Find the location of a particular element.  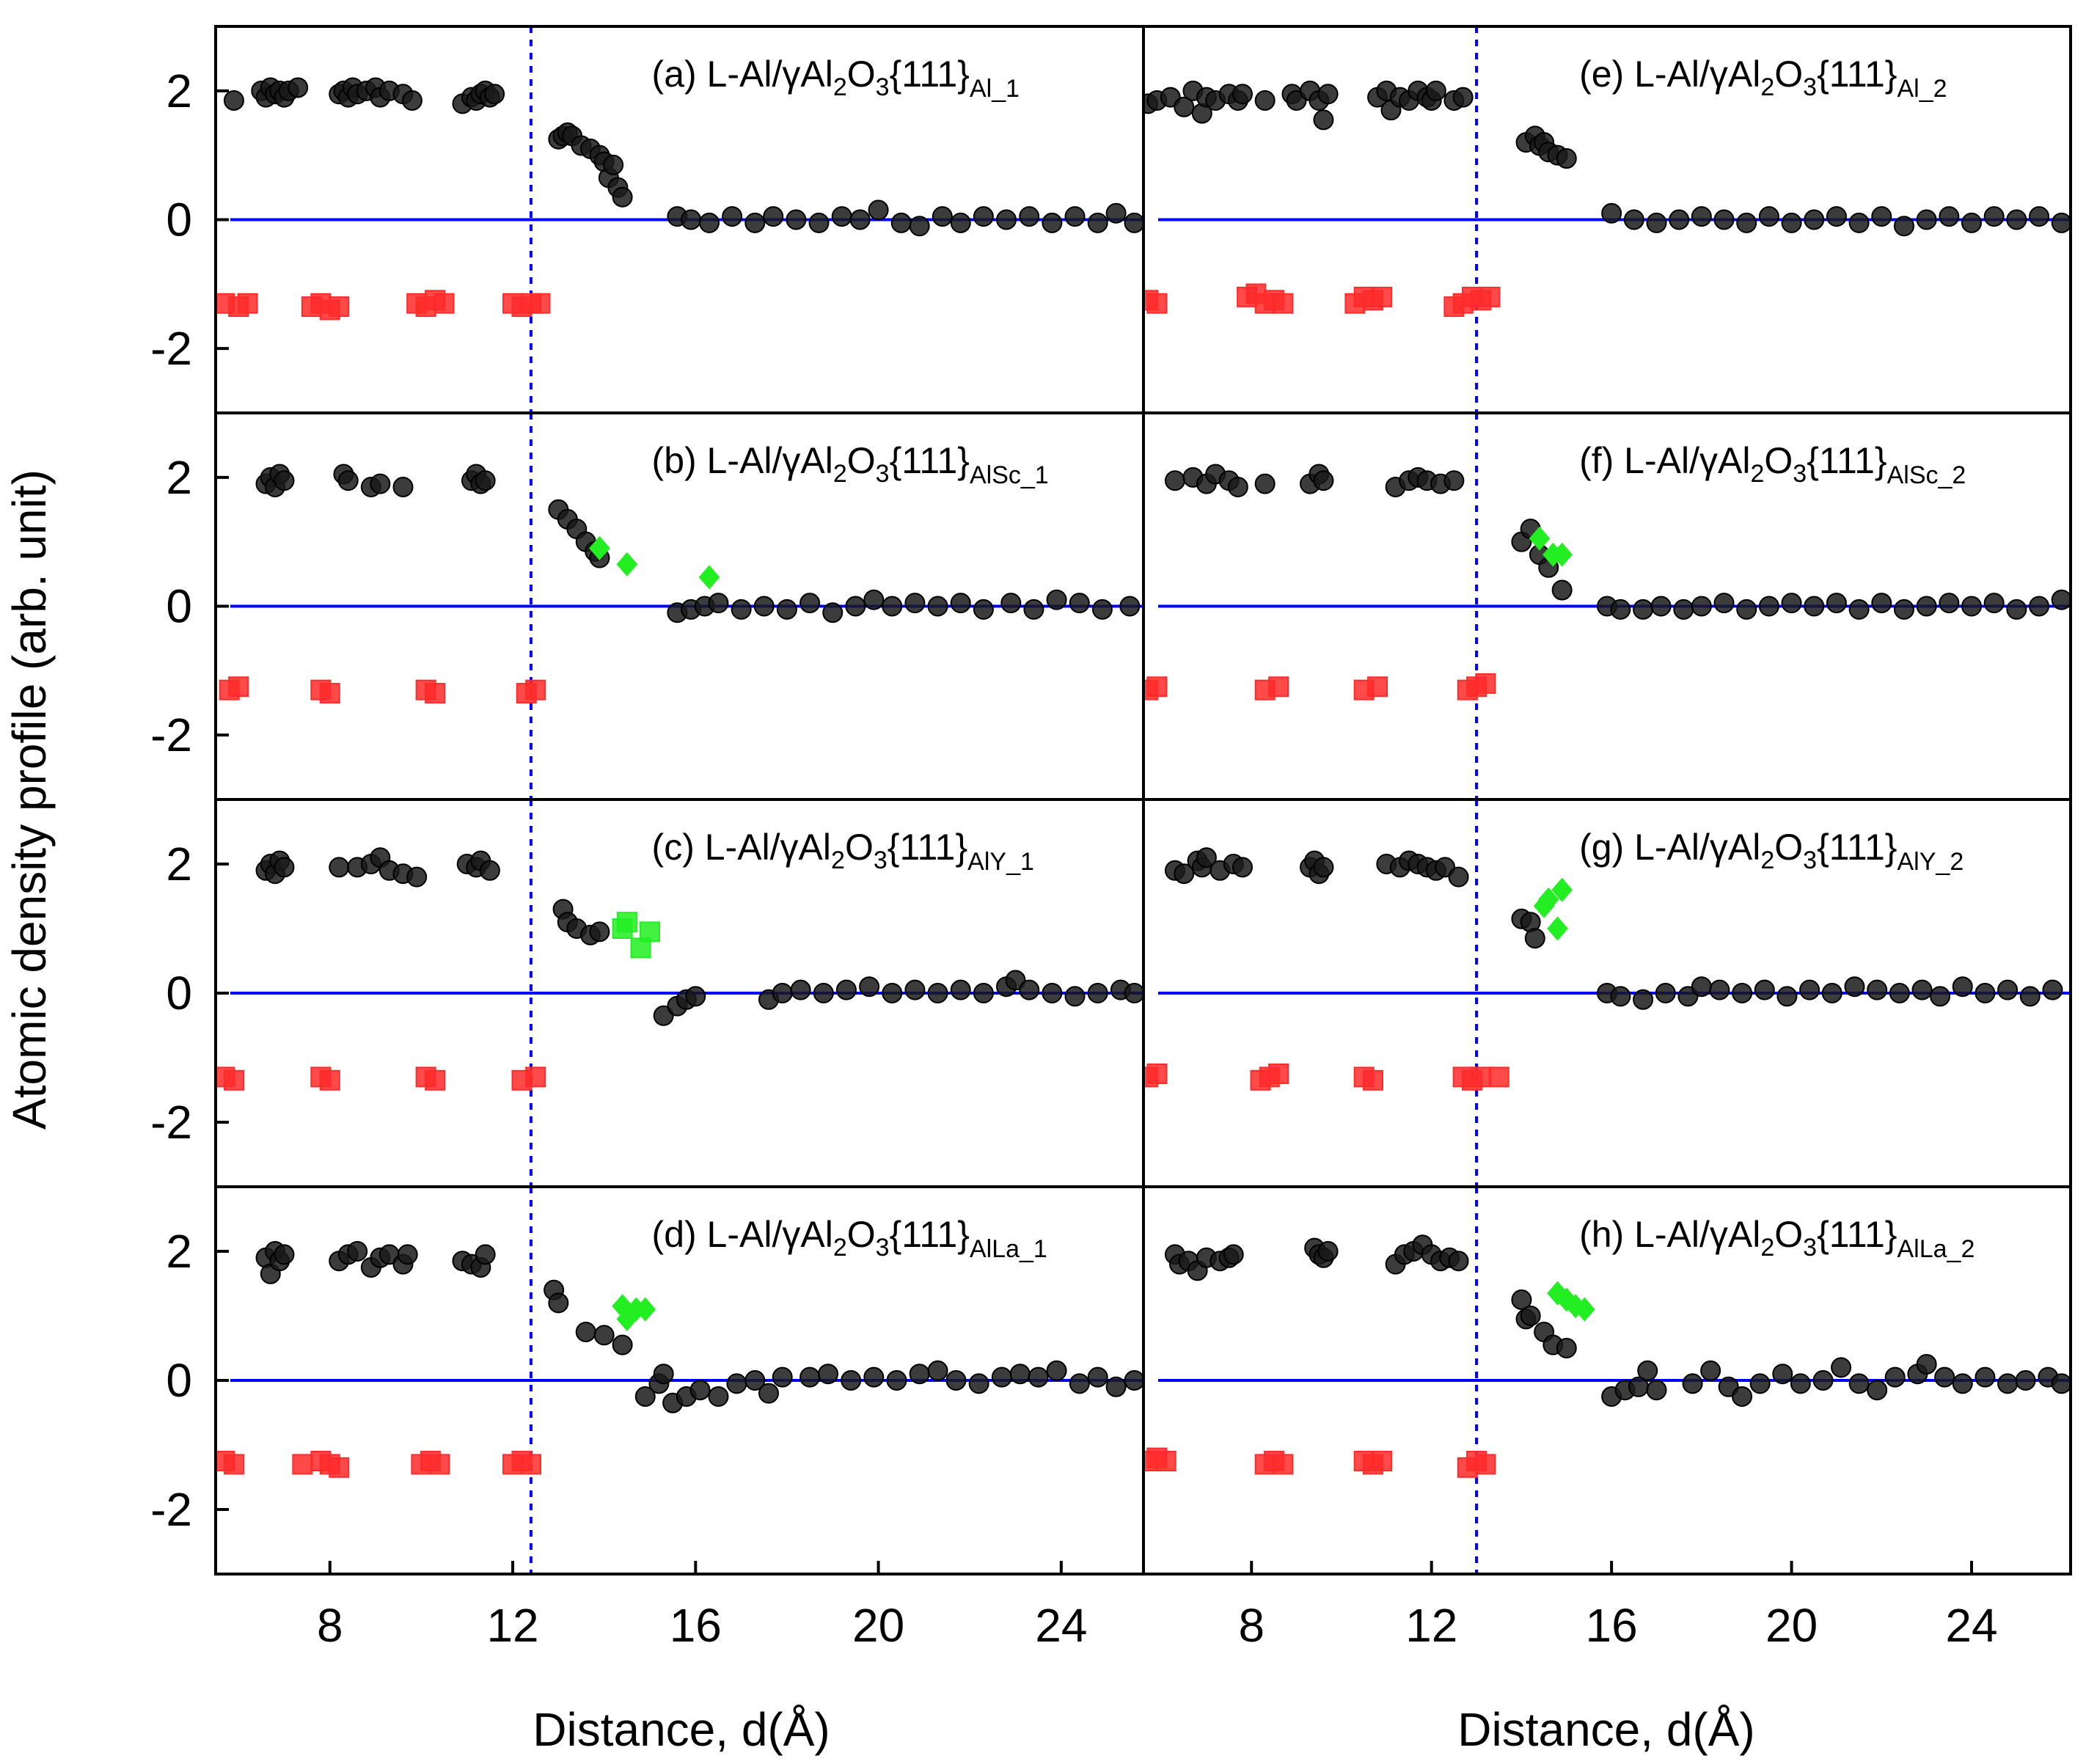

y-axis-title: Atomic density profile (arb. unit) is located at coordinates (29, 800).